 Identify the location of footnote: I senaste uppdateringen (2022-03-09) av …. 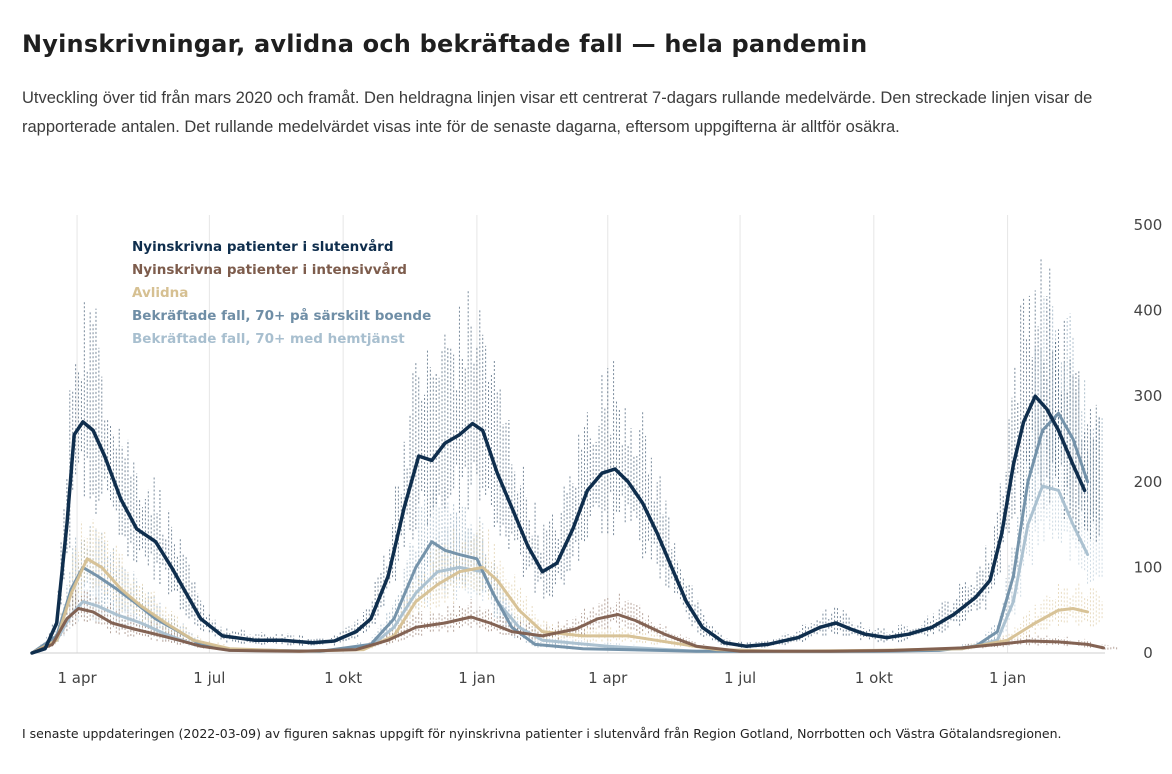
(542, 733).